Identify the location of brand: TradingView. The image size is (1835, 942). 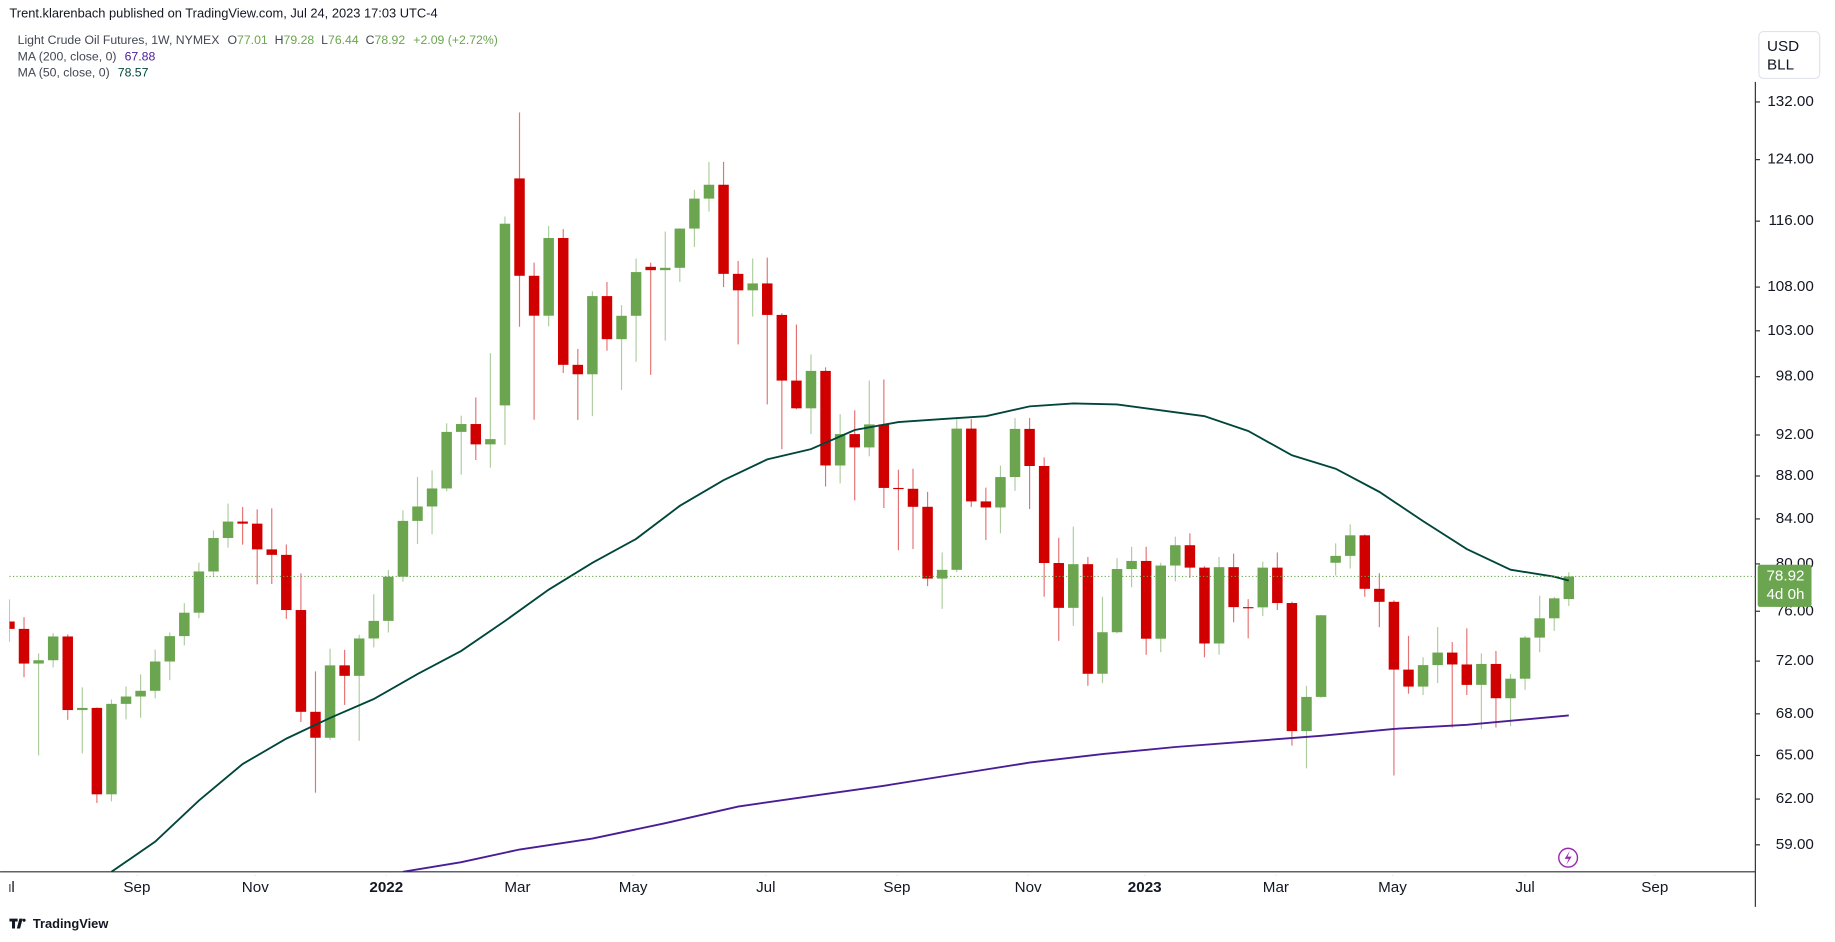
(71, 923).